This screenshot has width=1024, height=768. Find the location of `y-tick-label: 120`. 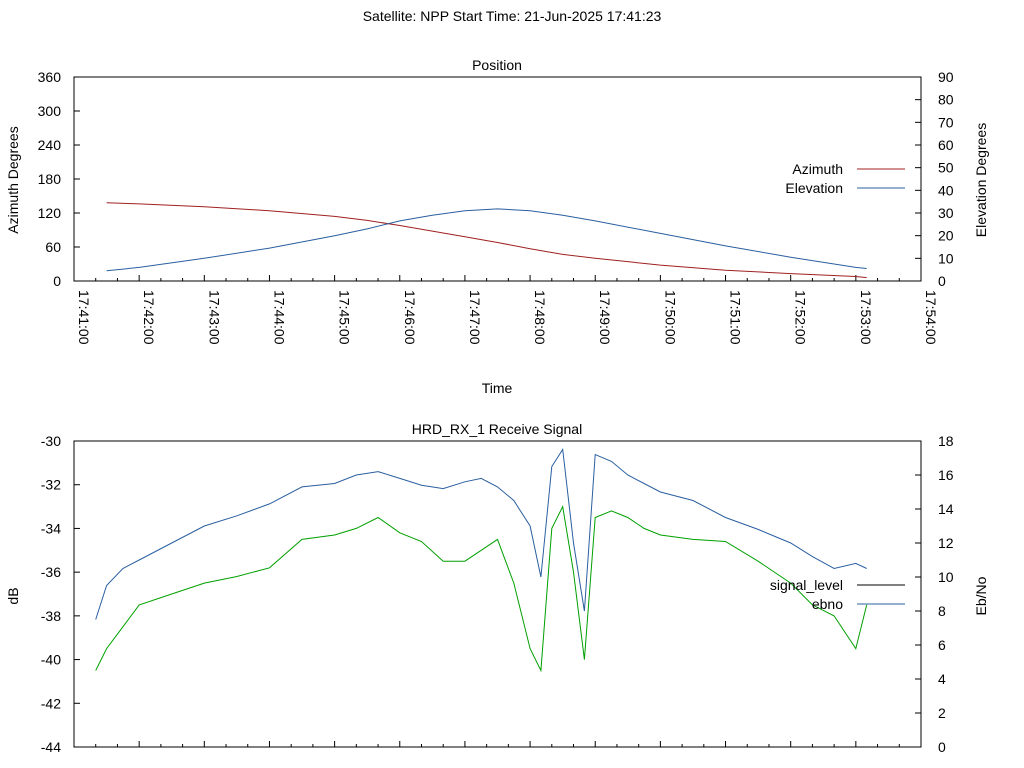

y-tick-label: 120 is located at coordinates (50, 213).